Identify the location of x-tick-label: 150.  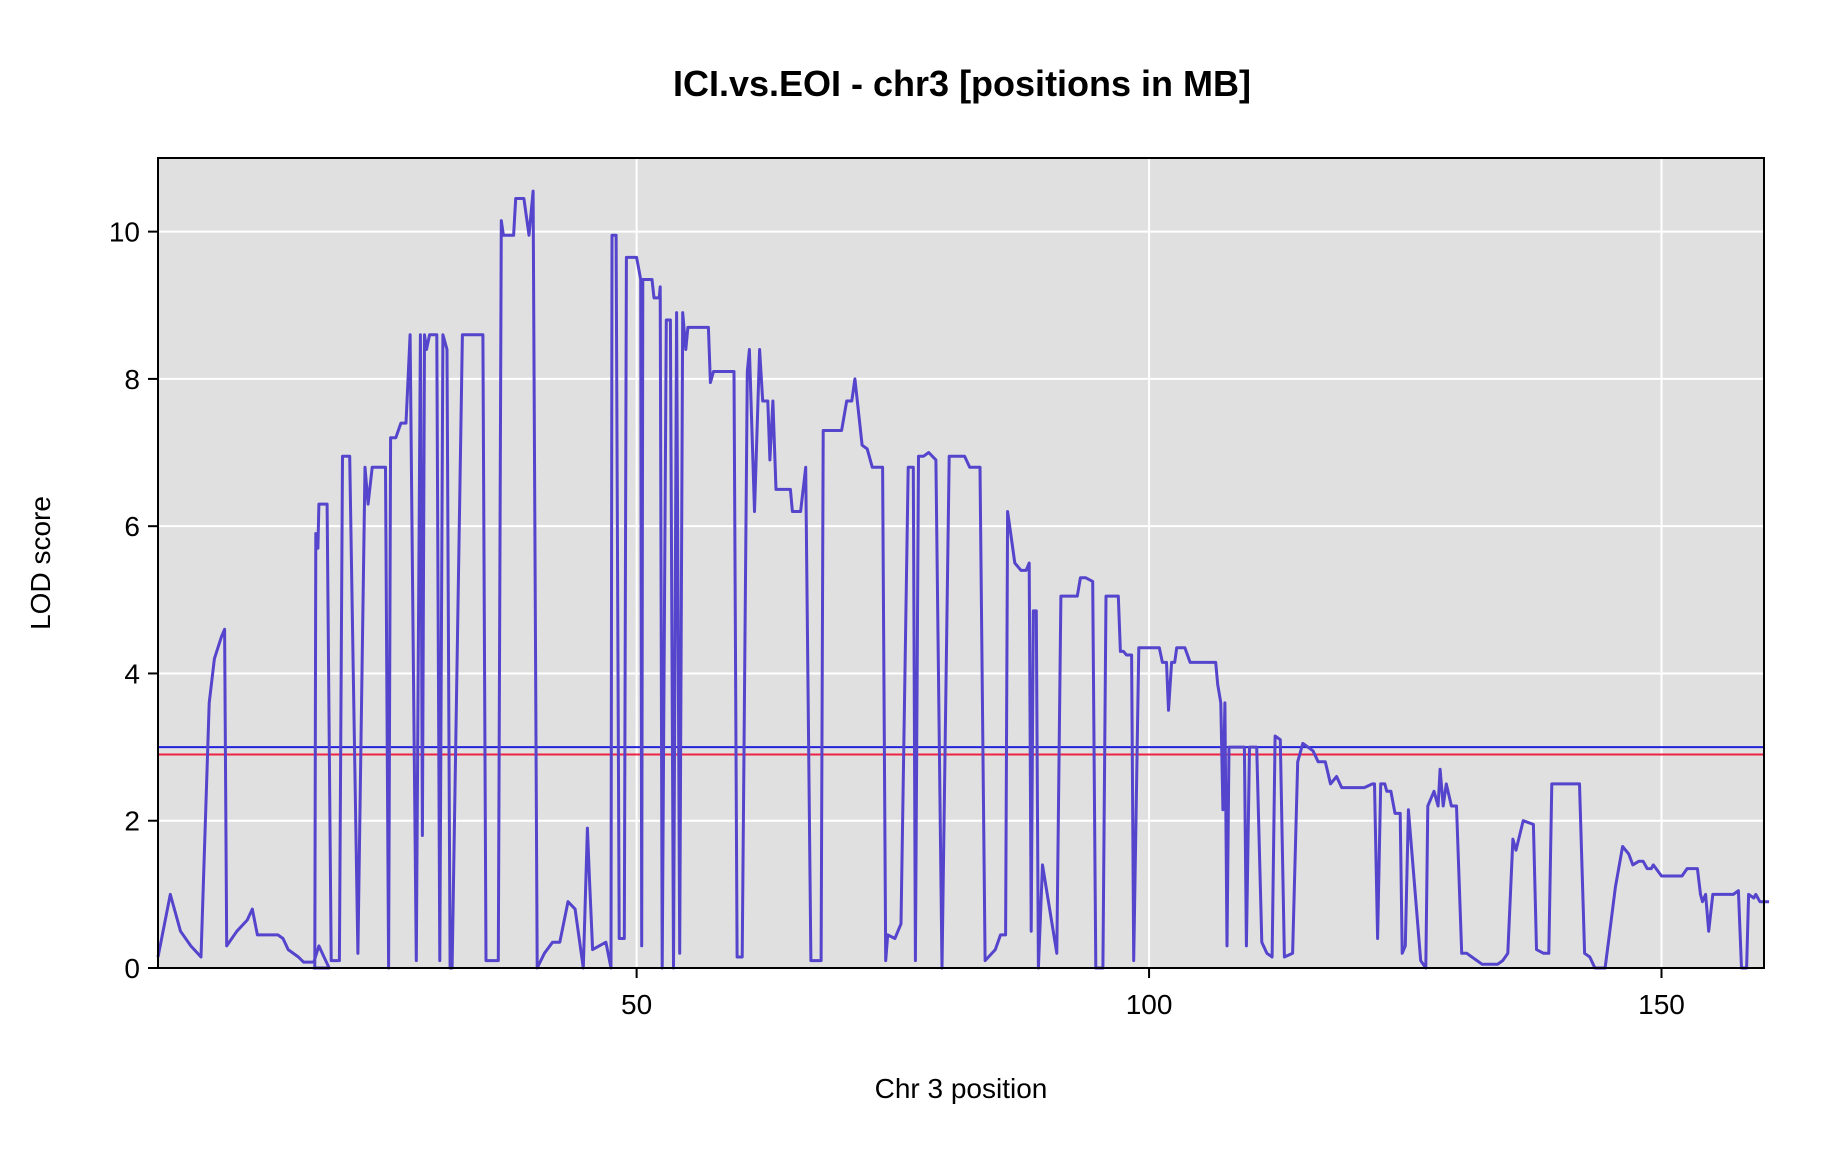
(1661, 1004).